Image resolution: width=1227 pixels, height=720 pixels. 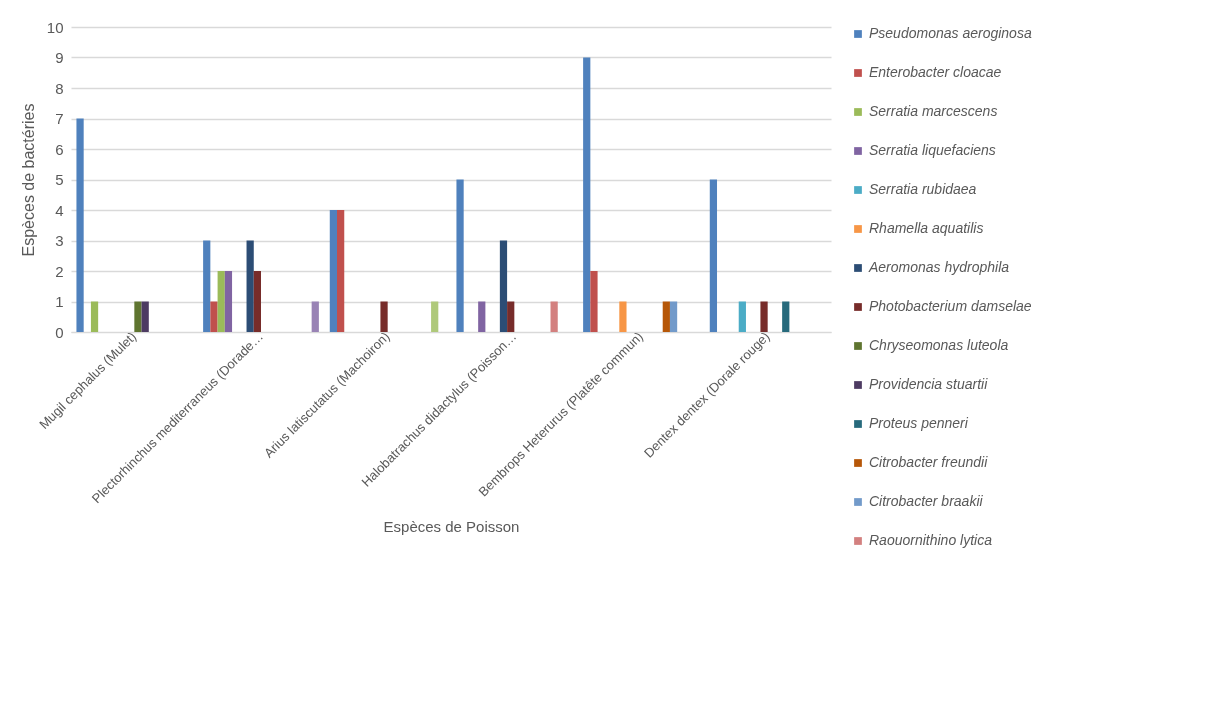 I want to click on y-tick-label: 6, so click(x=59, y=149).